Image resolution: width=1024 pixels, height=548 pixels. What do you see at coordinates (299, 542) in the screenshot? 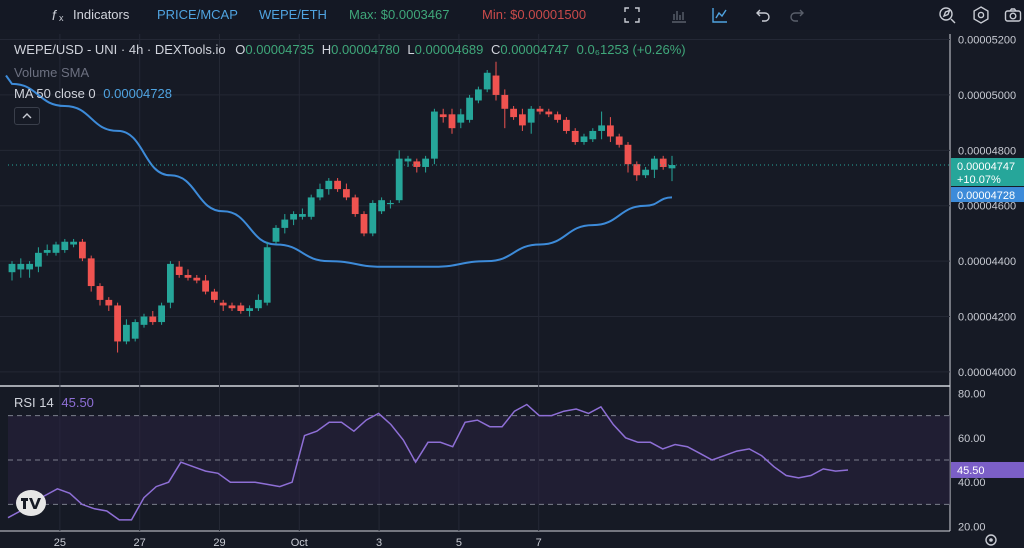
I see `time-tick-label: Oct` at bounding box center [299, 542].